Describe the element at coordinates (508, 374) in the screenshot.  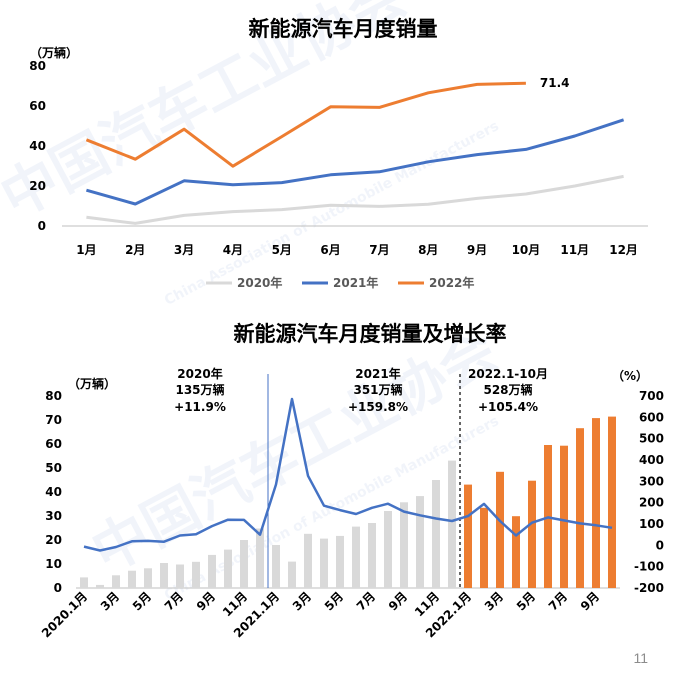
I see `annotation-year: 2022.1-10月` at that location.